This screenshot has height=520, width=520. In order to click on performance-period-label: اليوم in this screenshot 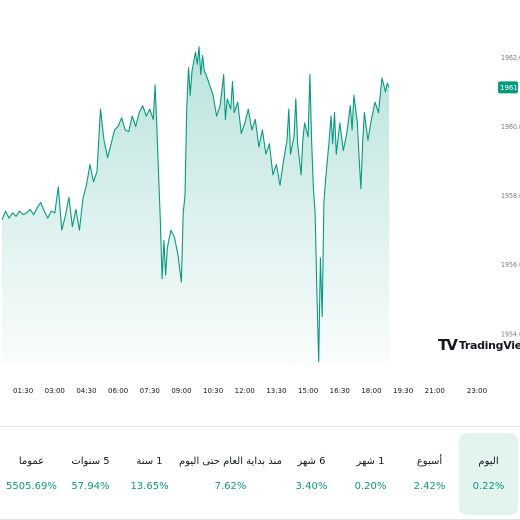, I will do `click(488, 461)`.